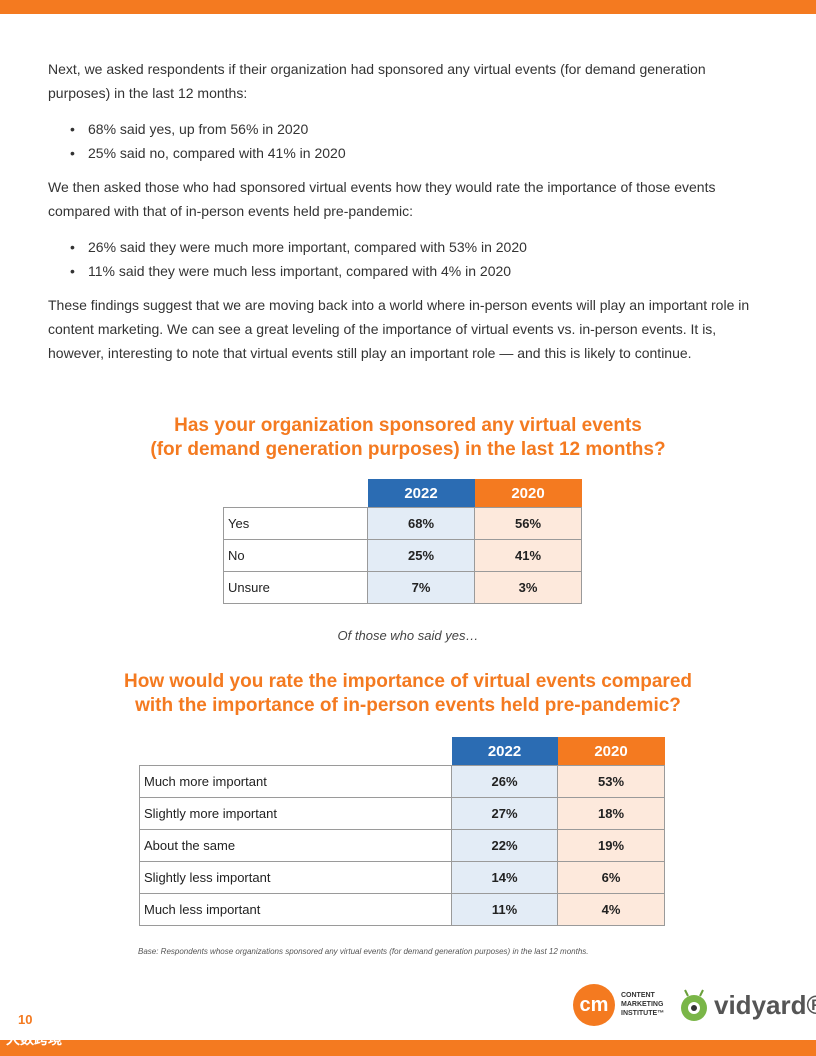 The height and width of the screenshot is (1056, 816). What do you see at coordinates (528, 523) in the screenshot?
I see `value-2020: 56%` at bounding box center [528, 523].